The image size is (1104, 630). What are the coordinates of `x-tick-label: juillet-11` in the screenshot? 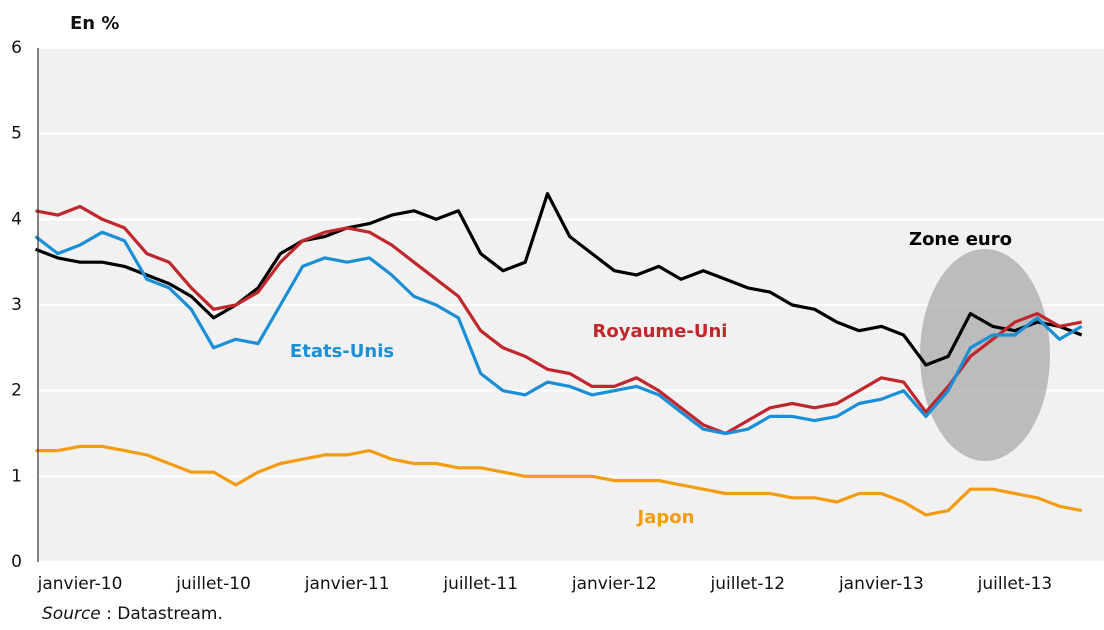 It's located at (480, 584).